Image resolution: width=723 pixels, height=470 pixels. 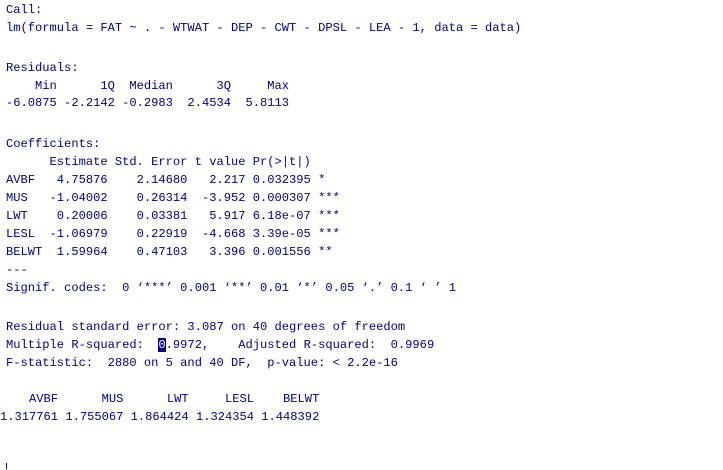 What do you see at coordinates (151, 103) in the screenshot?
I see `residuals-values: -6.0875 -2.2142 -0.2983 2.4534 5.8113` at bounding box center [151, 103].